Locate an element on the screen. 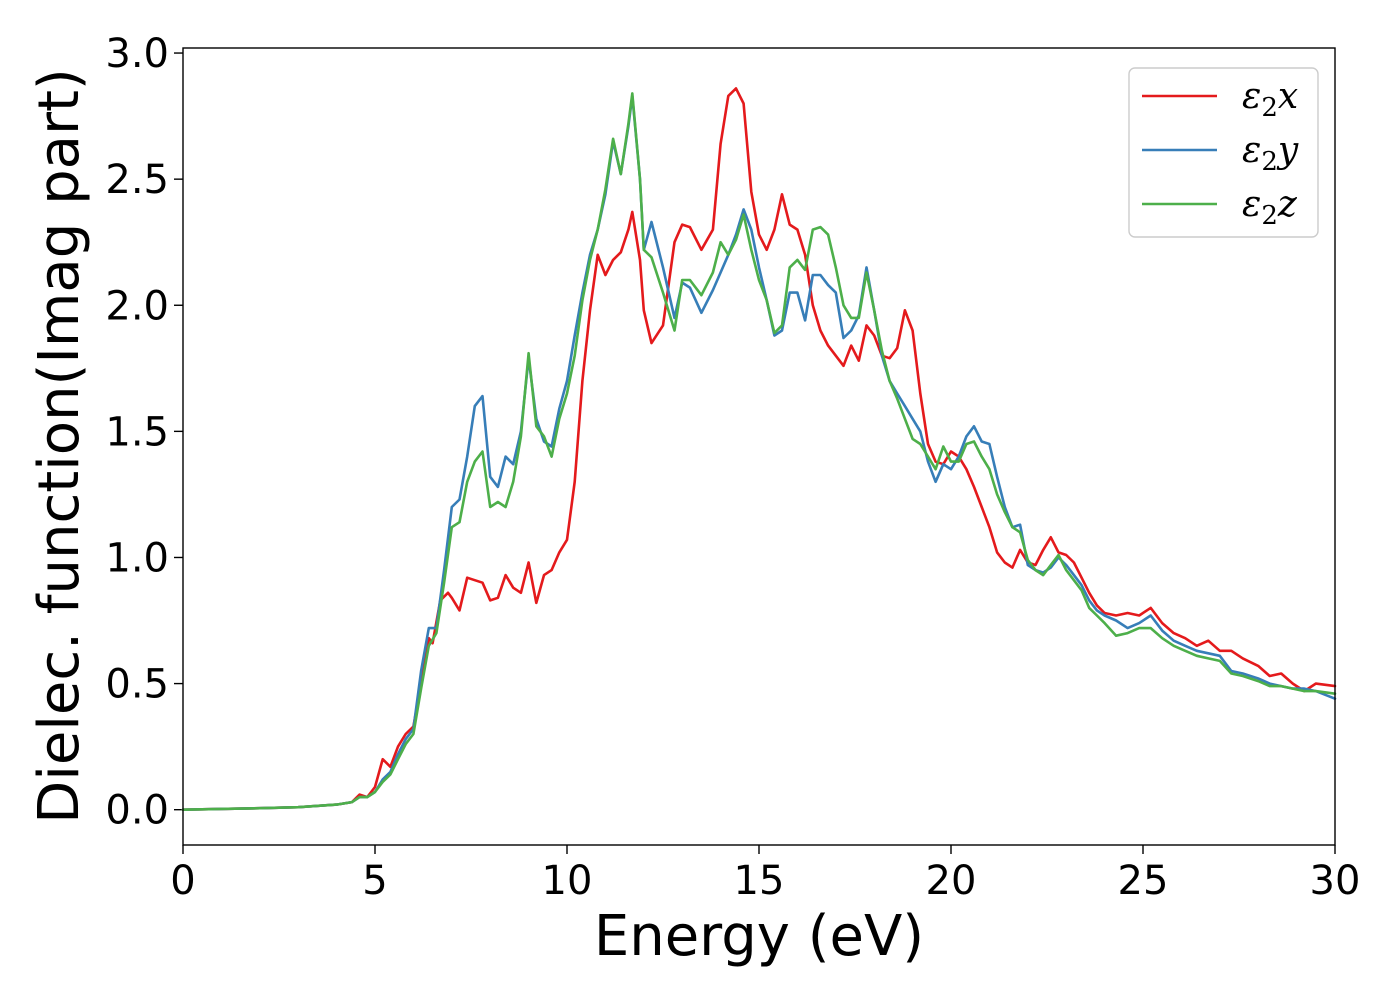  legend-label-z: ε2z is located at coordinates (1270, 207).